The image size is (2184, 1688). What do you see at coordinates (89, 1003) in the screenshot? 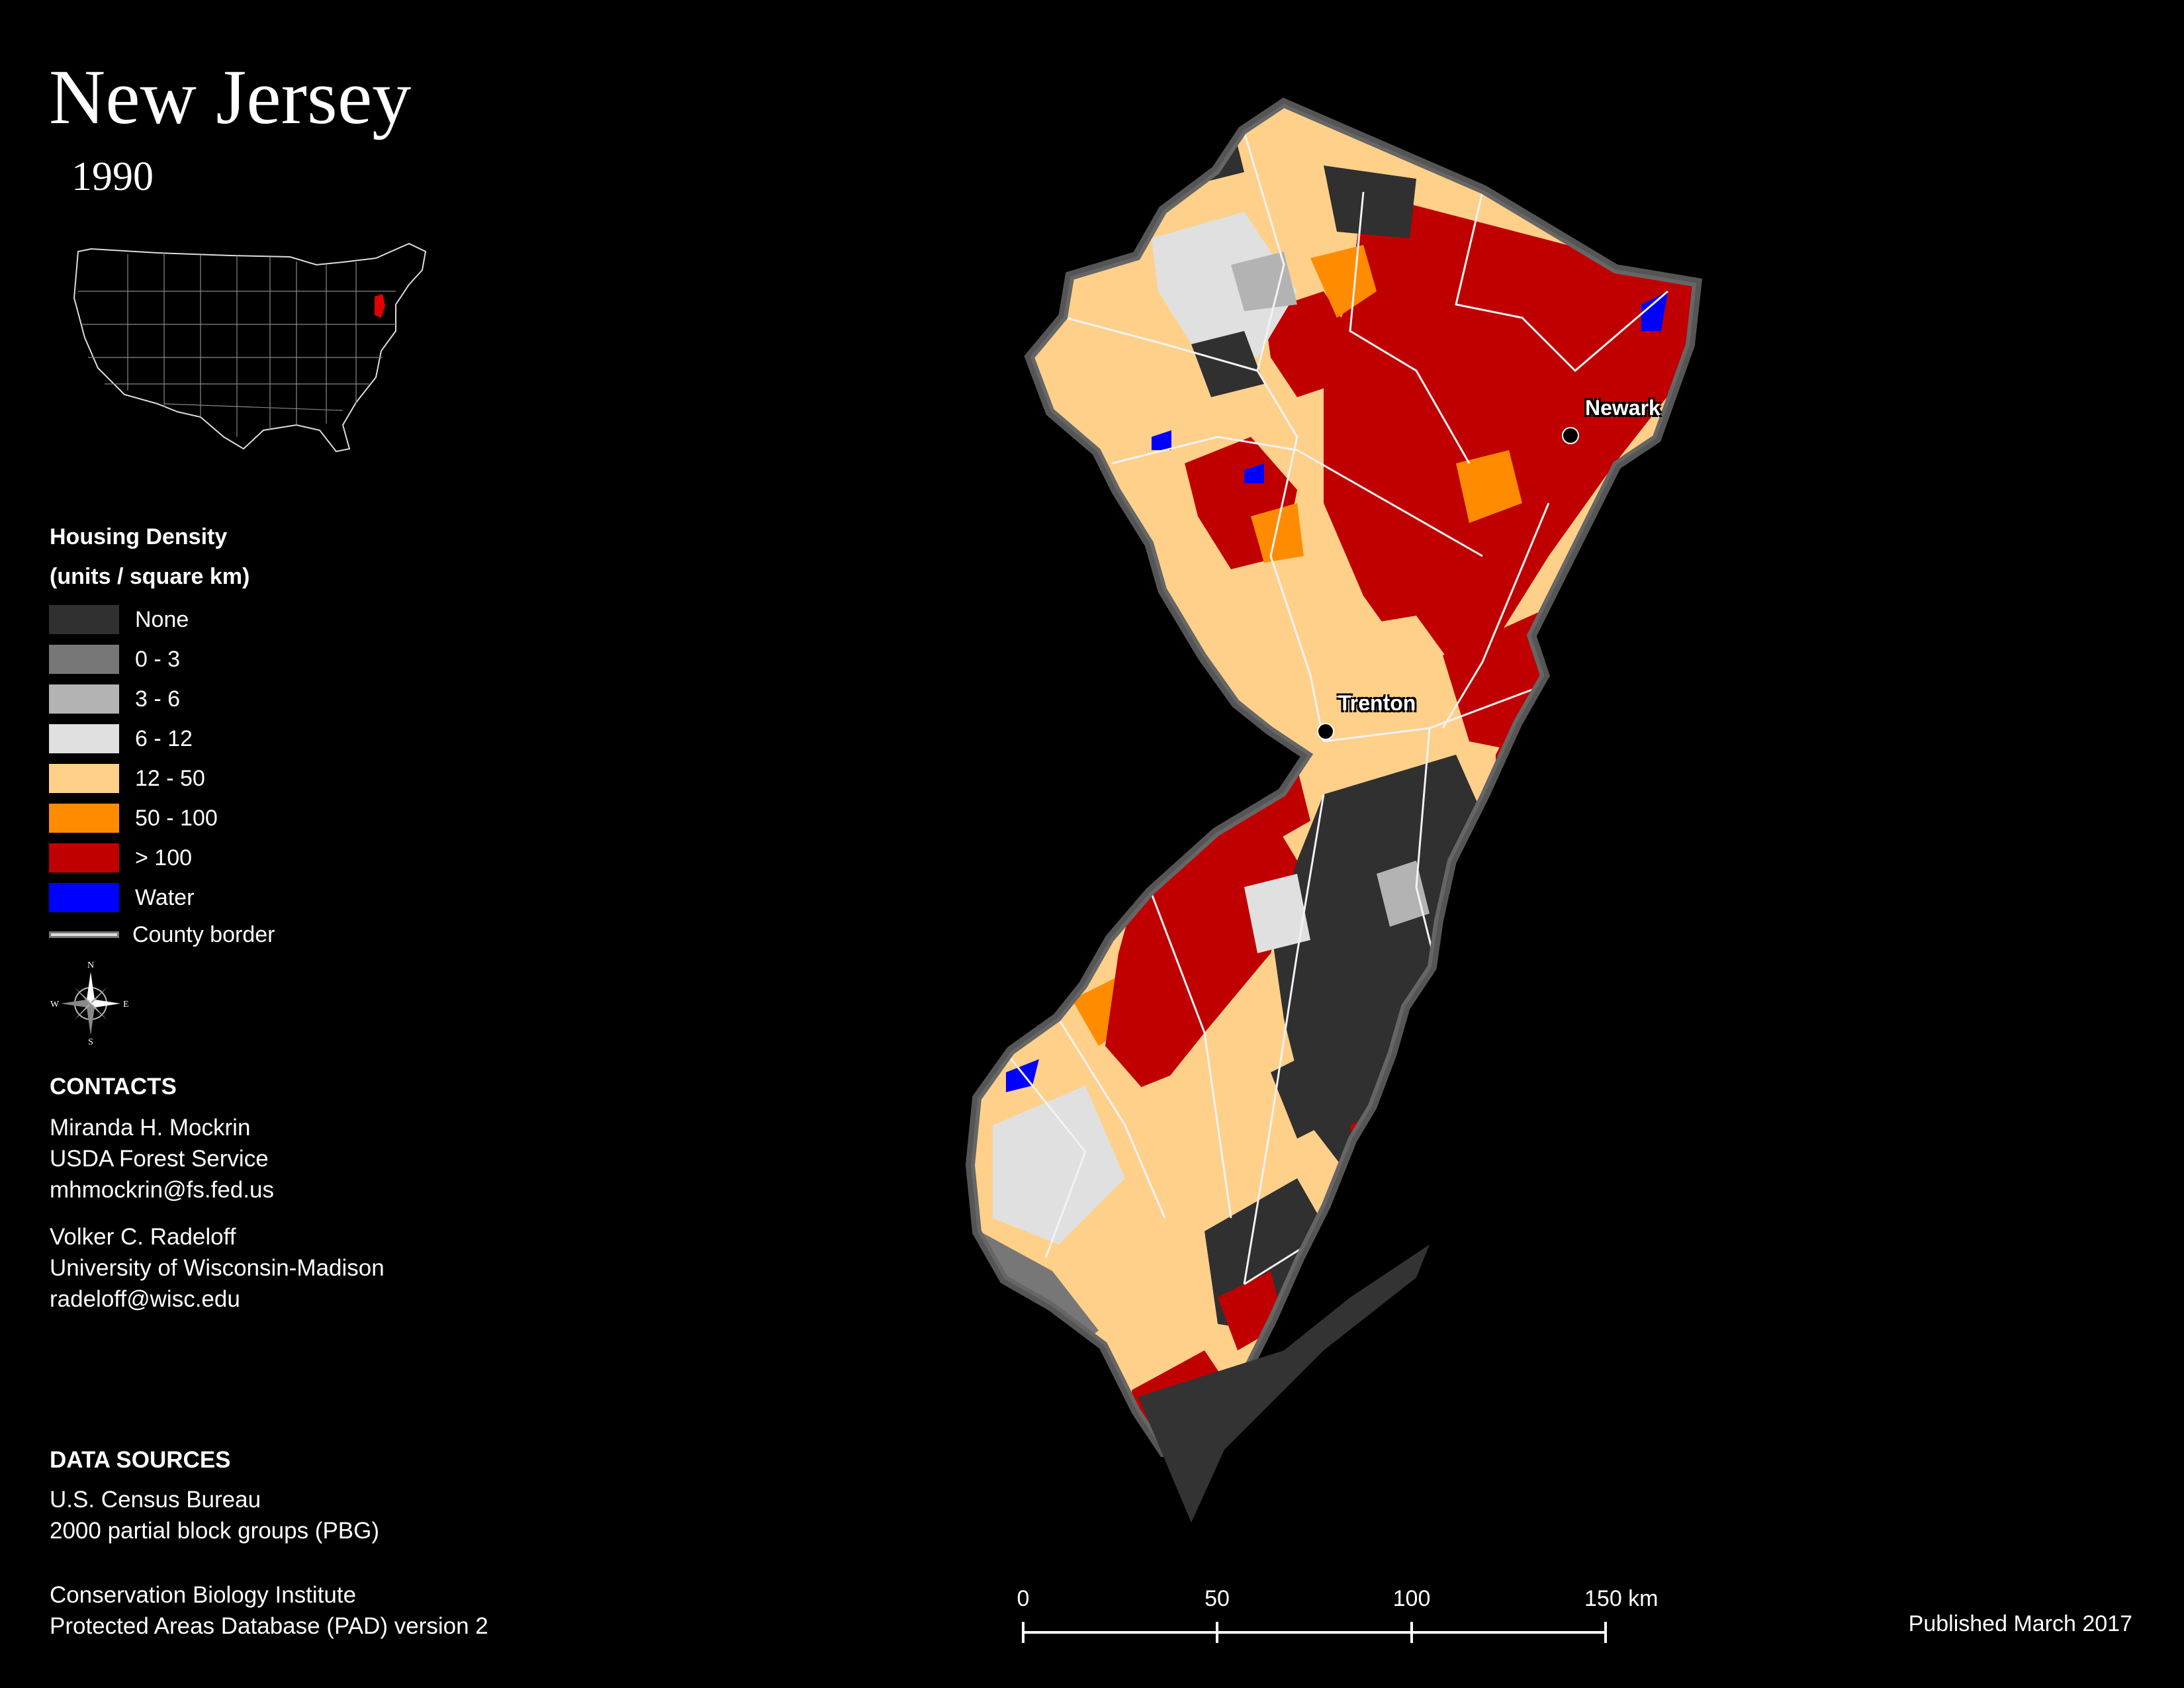
I see `compass-rose-icon: N S W E` at bounding box center [89, 1003].